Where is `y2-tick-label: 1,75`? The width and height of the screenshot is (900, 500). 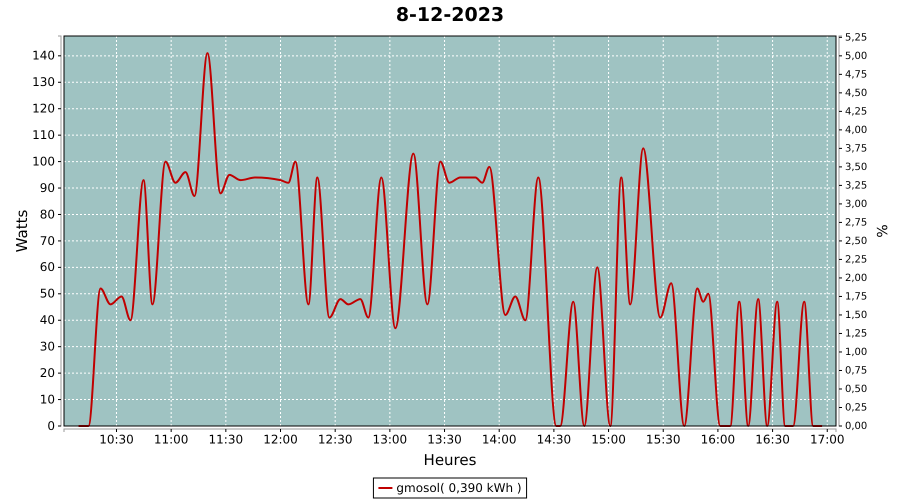
y2-tick-label: 1,75 is located at coordinates (856, 297).